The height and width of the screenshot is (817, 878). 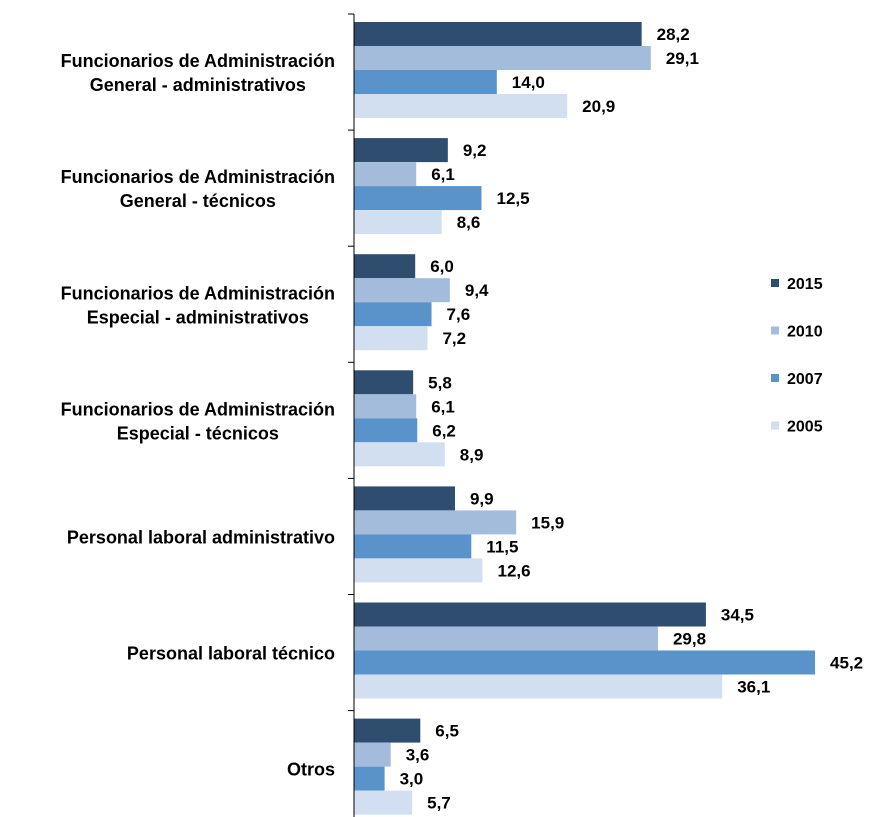 I want to click on value-label-2010-2: 6,1, so click(x=443, y=174).